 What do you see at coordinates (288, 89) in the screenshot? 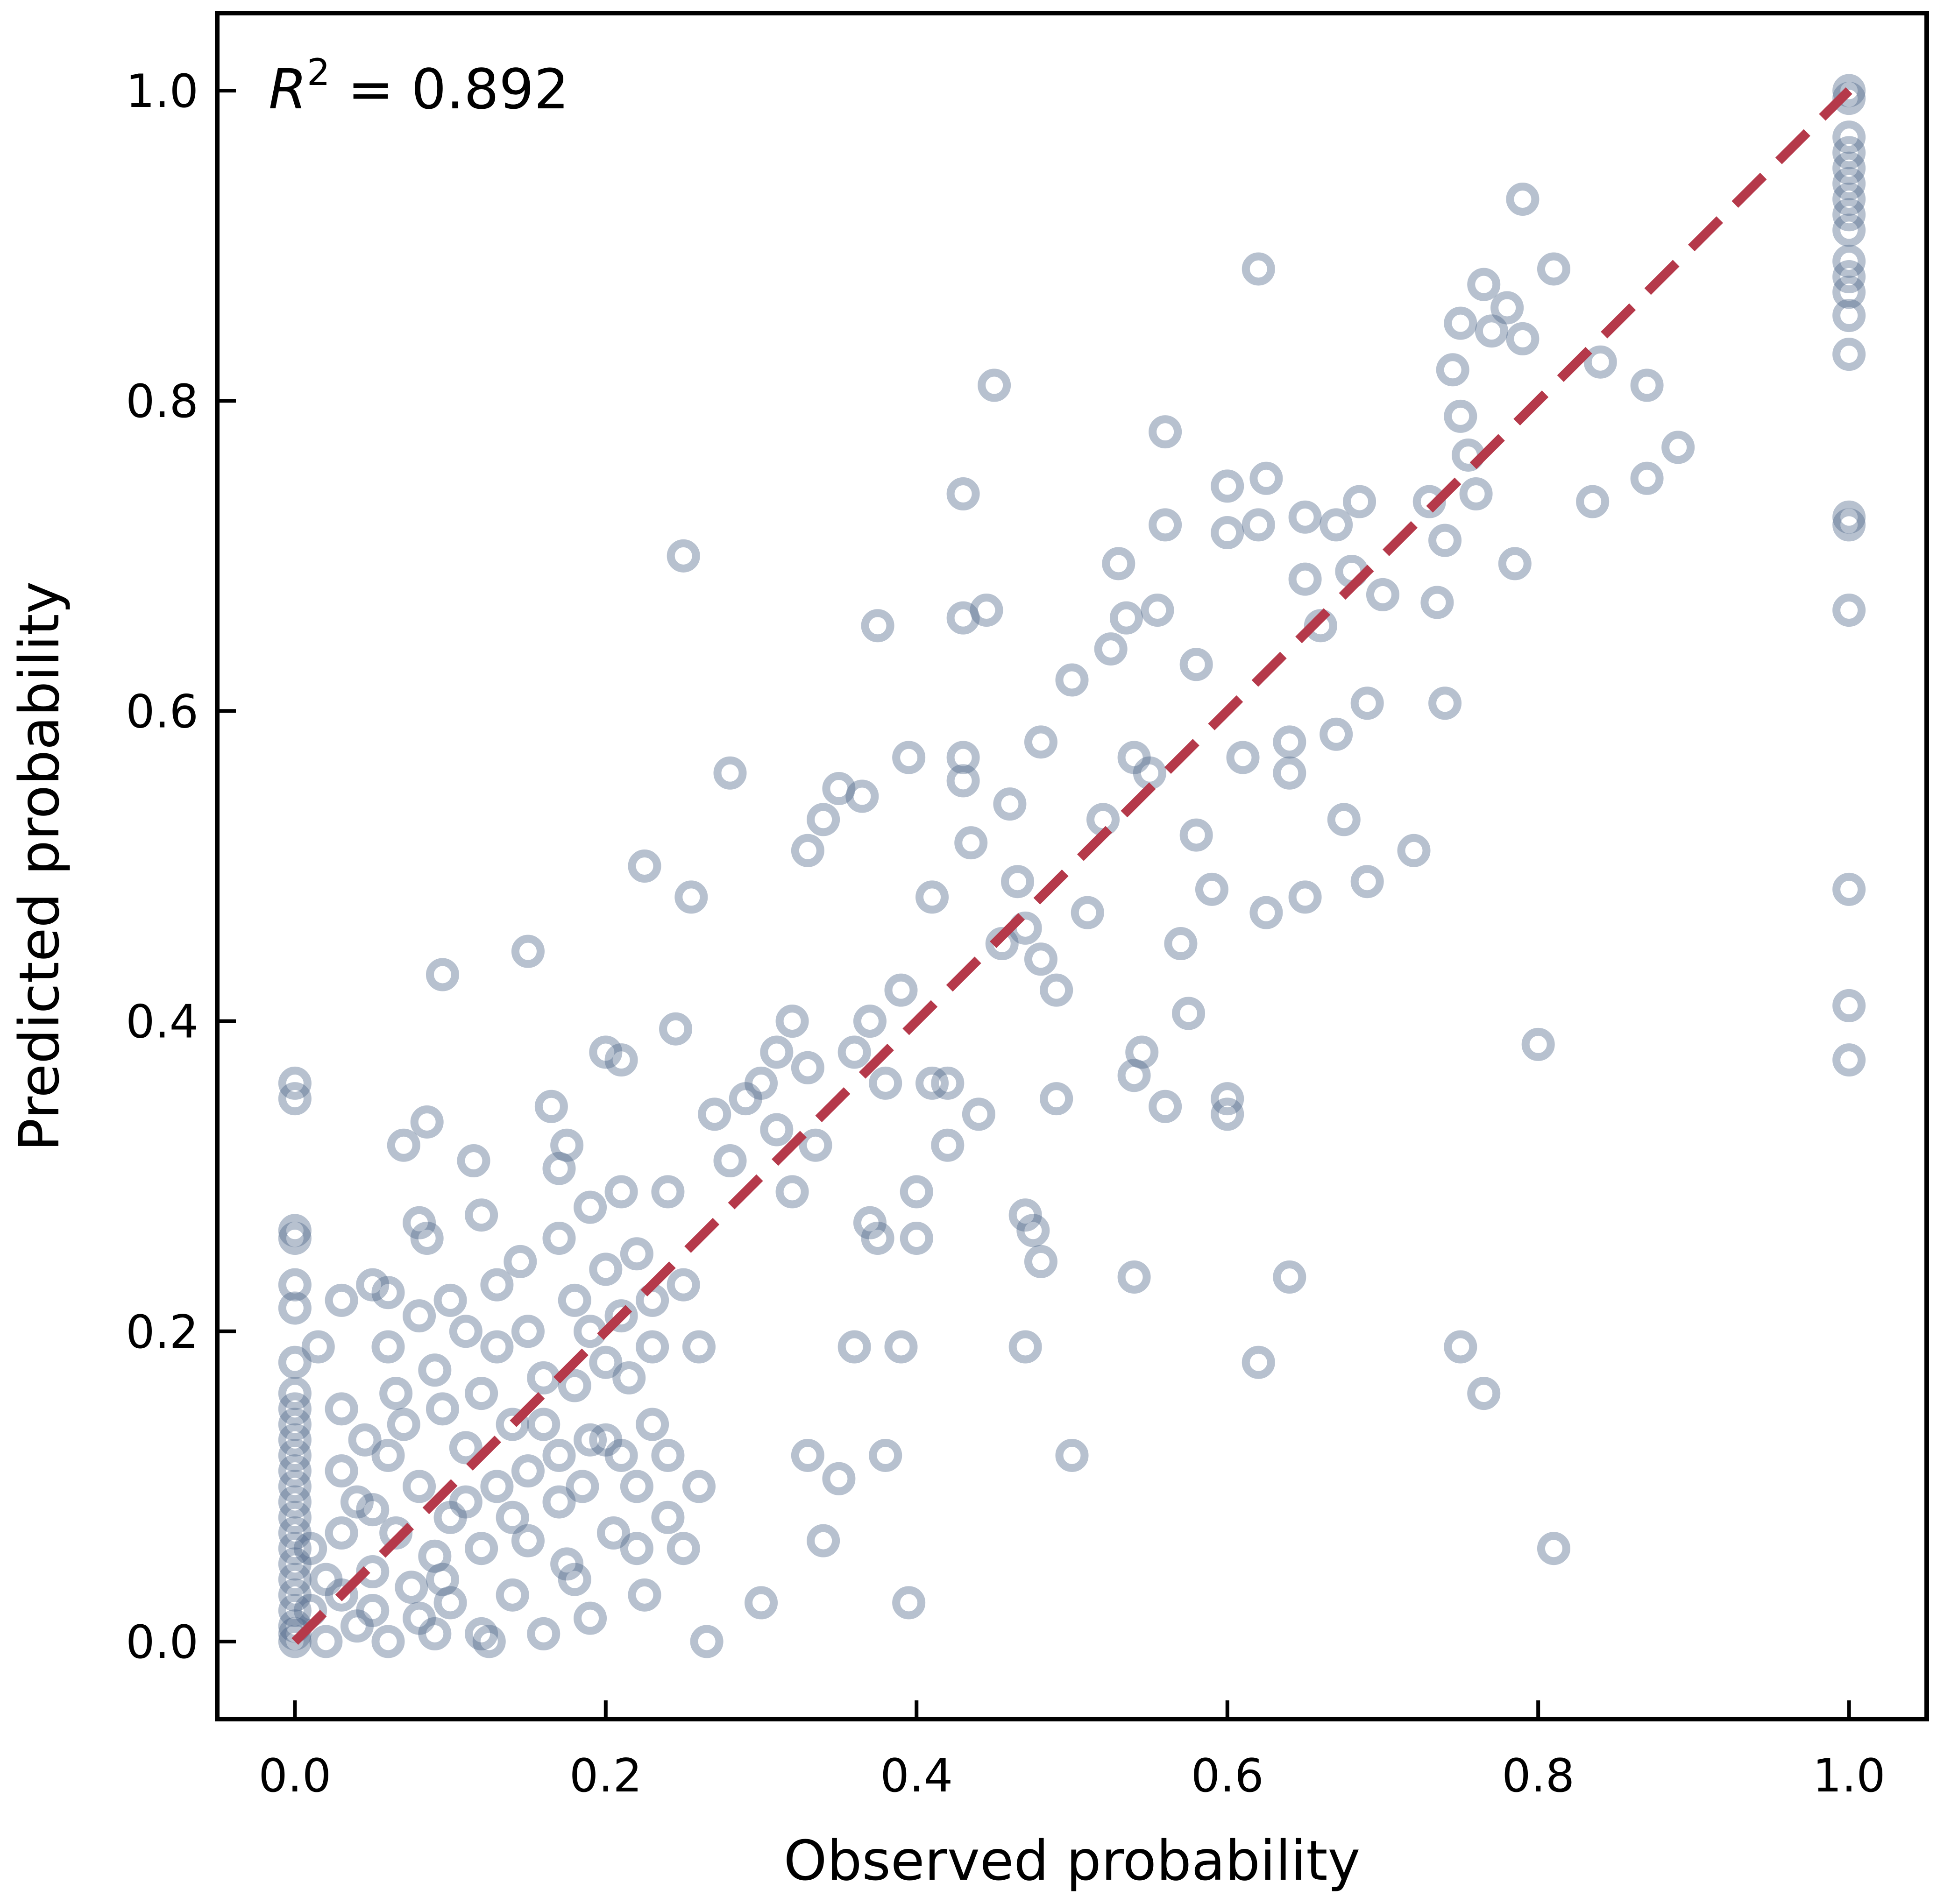
I see `r-symbol: R` at bounding box center [288, 89].